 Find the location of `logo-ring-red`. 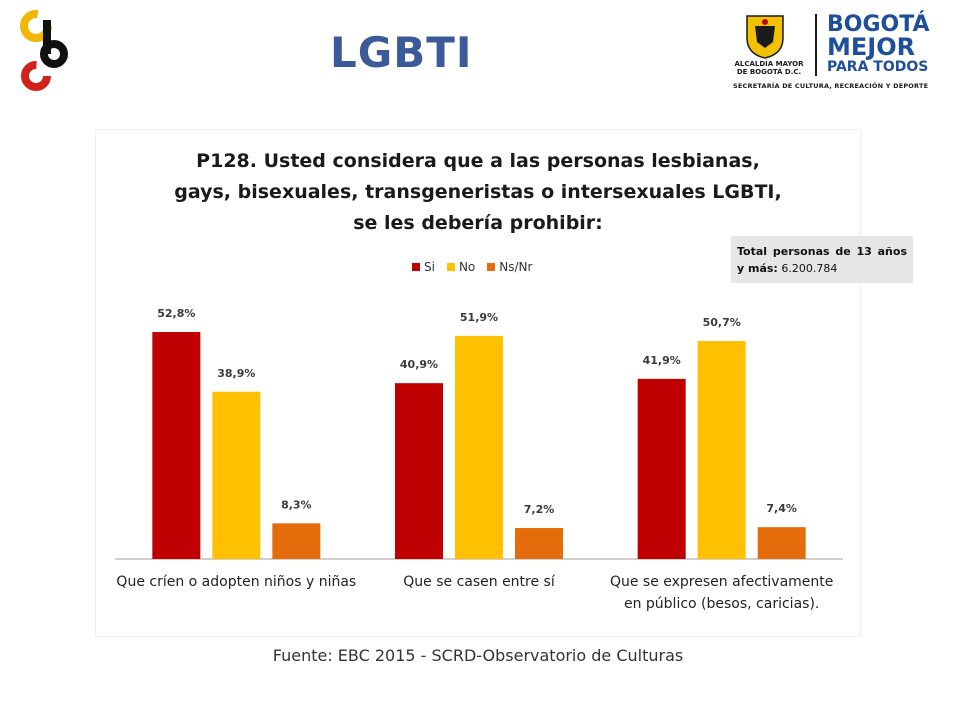

logo-ring-red is located at coordinates (36, 76).